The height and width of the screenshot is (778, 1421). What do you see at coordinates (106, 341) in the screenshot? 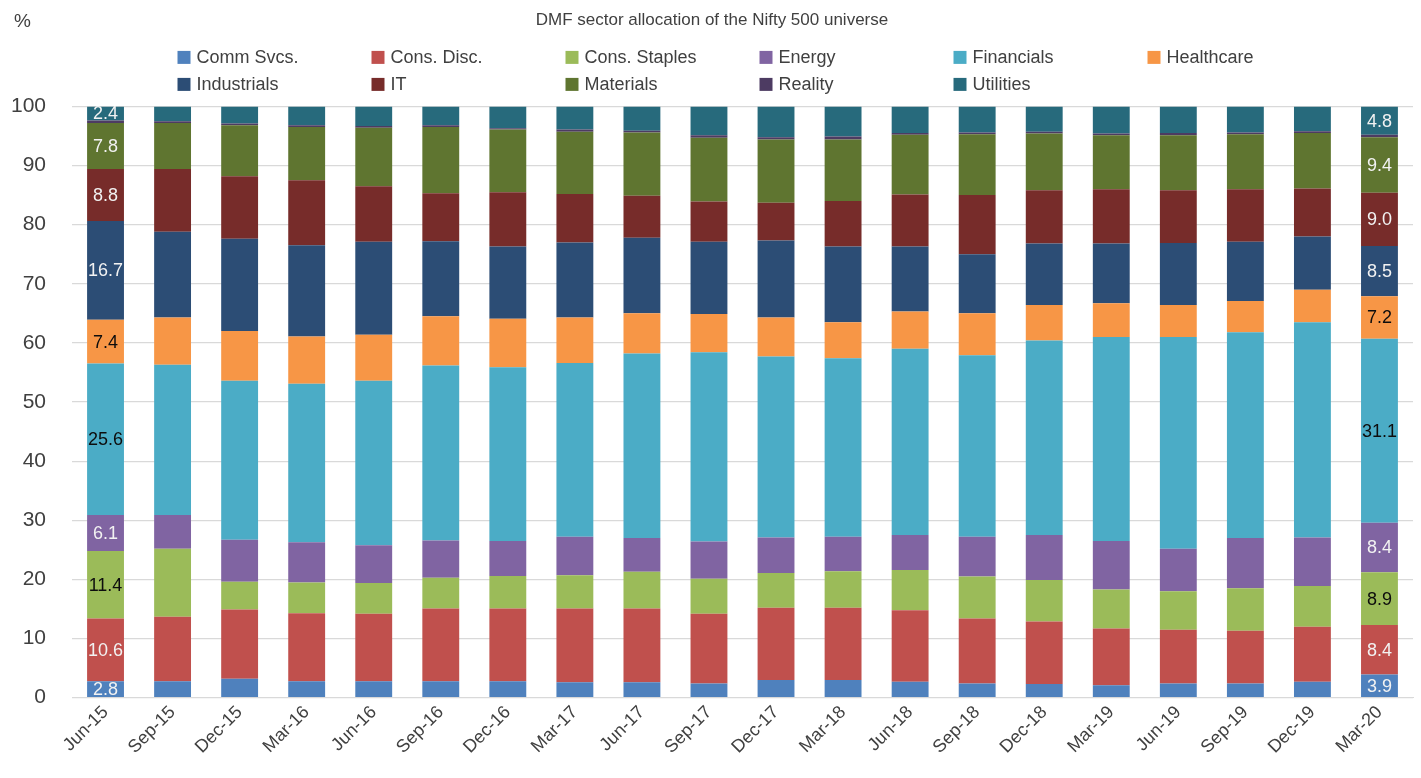
I see `data-label: 7.4` at bounding box center [106, 341].